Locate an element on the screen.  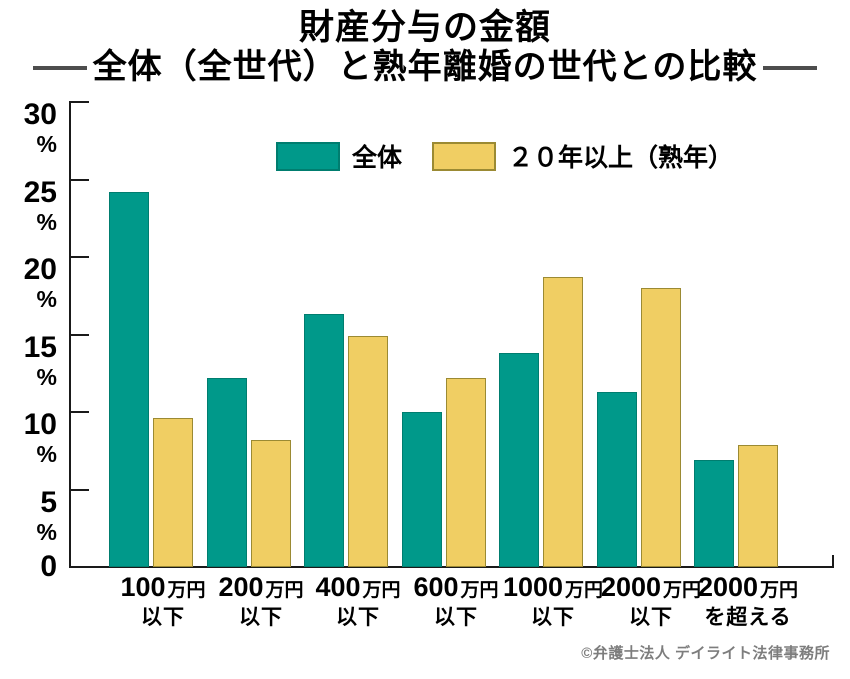
bar-jukunen-100万円以下 is located at coordinates (173, 492).